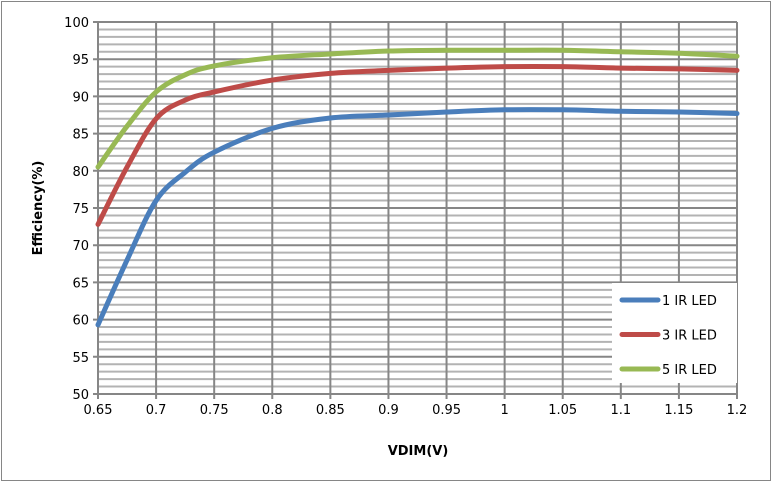 The image size is (774, 484). I want to click on x-tick-label: 1.1, so click(620, 410).